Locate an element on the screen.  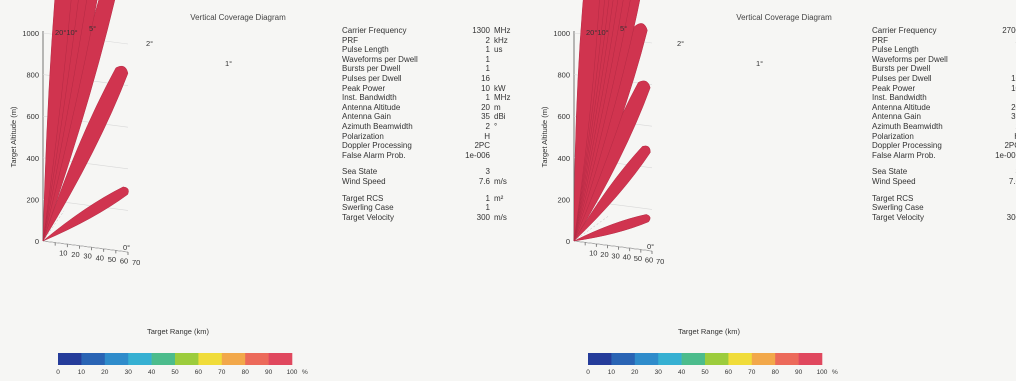
parameter-value: 20 is located at coordinates (1013, 108).